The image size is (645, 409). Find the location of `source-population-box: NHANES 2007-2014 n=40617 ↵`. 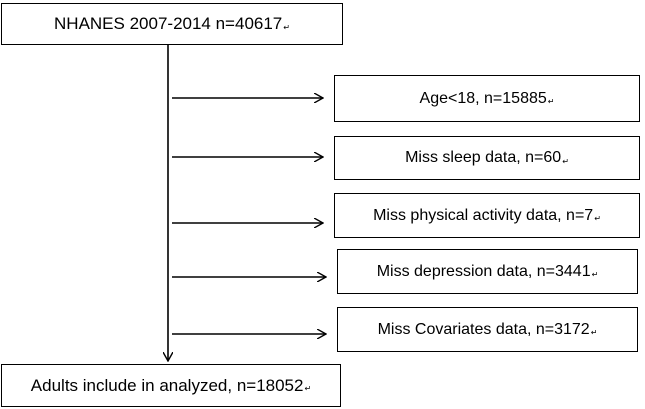

source-population-box: NHANES 2007-2014 n=40617 ↵ is located at coordinates (172, 24).